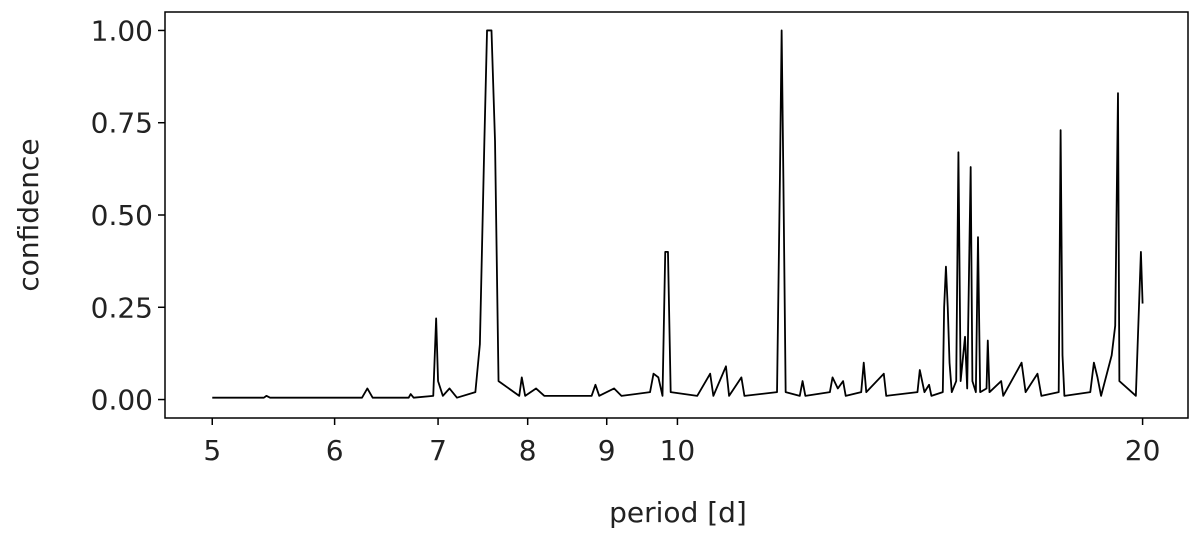  What do you see at coordinates (1143, 450) in the screenshot?
I see `x-tick-label: 20` at bounding box center [1143, 450].